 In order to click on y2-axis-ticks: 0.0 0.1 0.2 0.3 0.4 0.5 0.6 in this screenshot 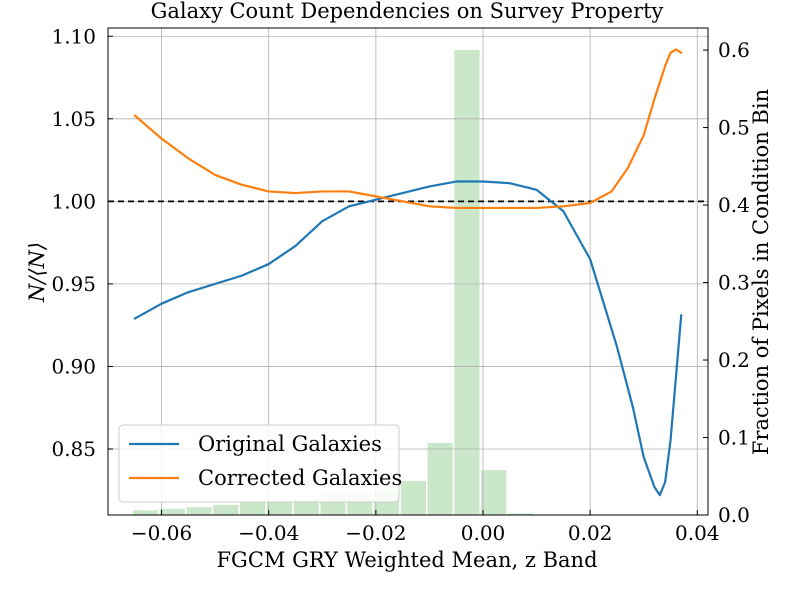, I will do `click(726, 282)`.